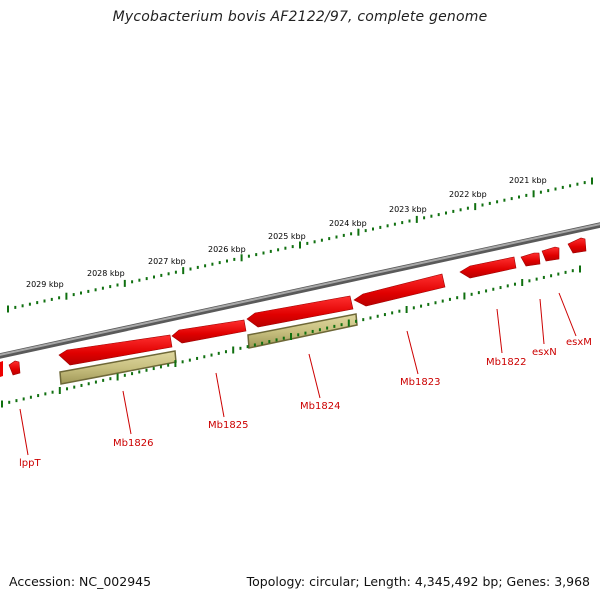  I want to click on gene-track, so click(208, 349).